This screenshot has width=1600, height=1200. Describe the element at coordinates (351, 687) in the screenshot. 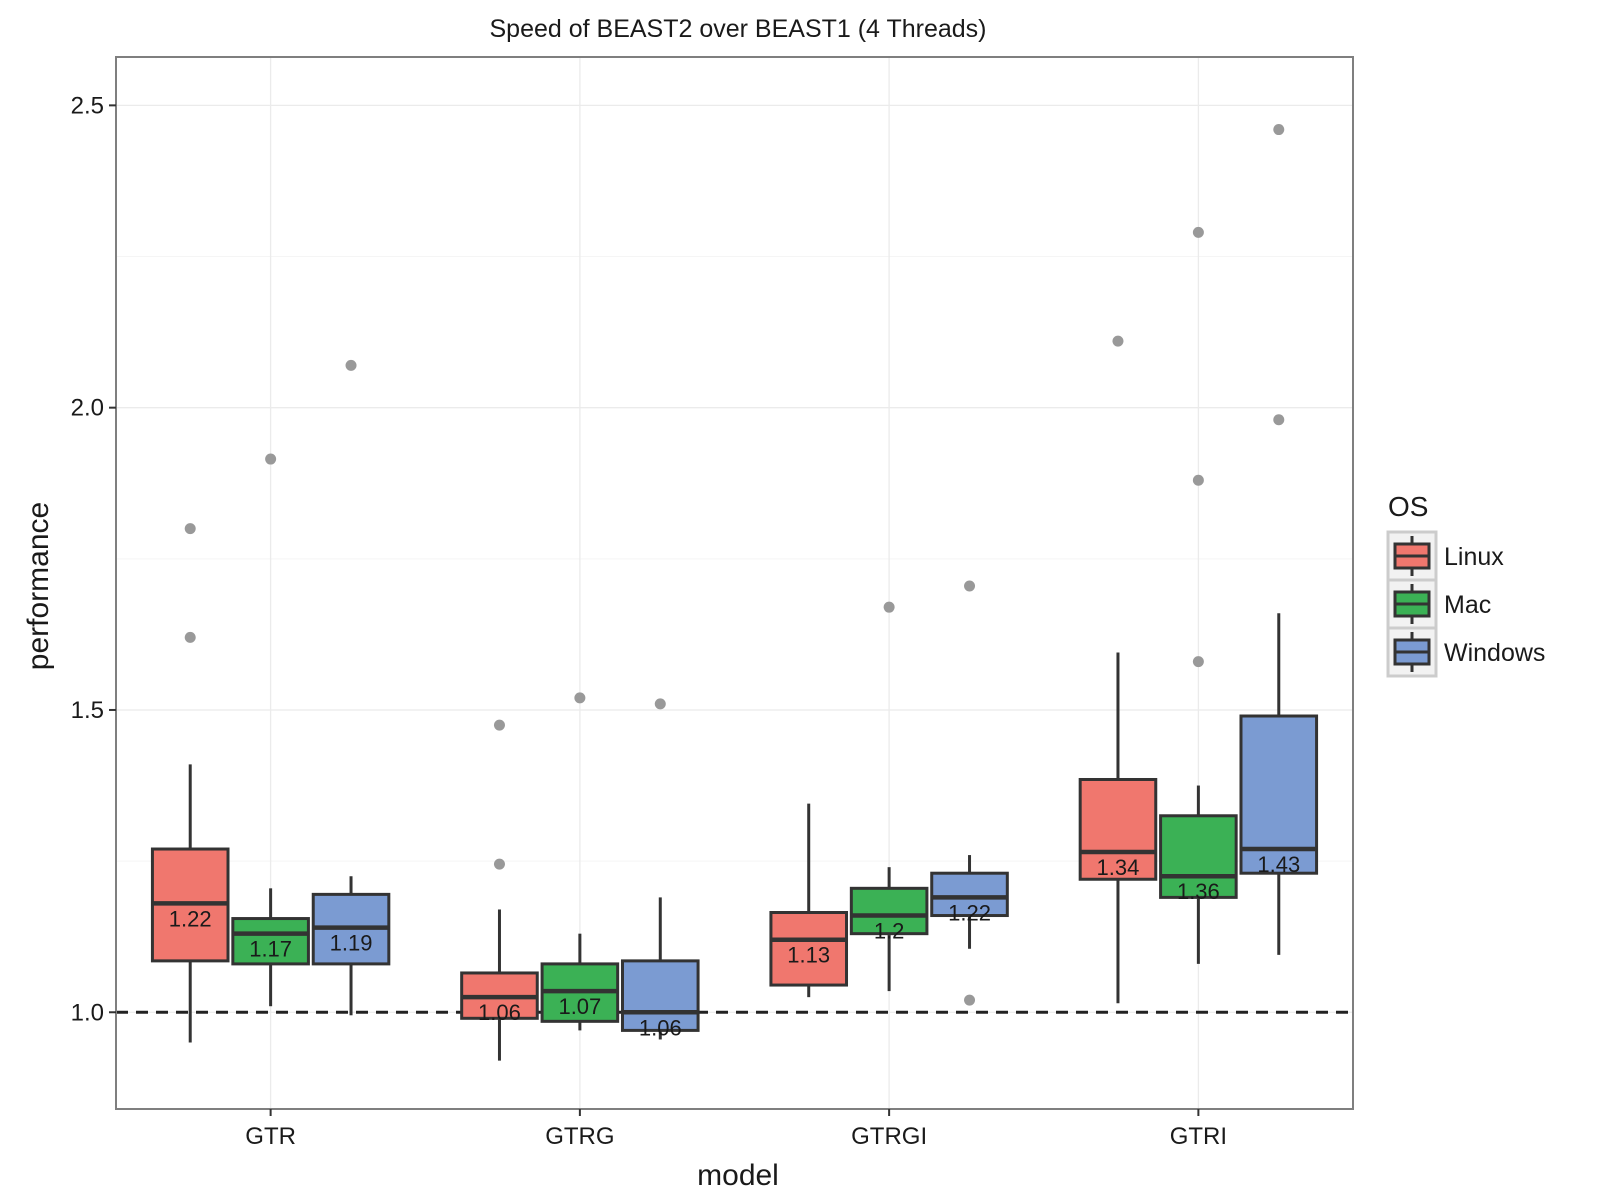

I see `box-windows-gtr: 1.19` at that location.